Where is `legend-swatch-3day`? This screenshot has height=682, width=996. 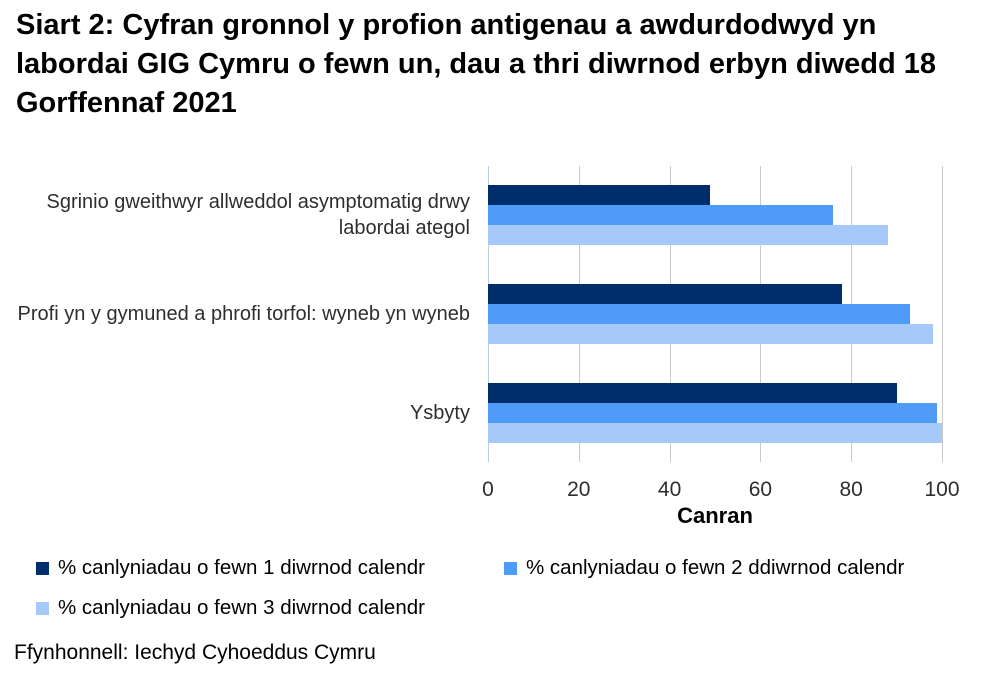
legend-swatch-3day is located at coordinates (42, 608).